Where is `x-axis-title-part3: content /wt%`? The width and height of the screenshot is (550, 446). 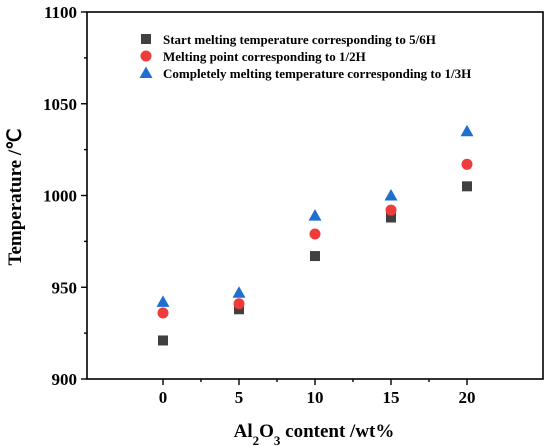 x-axis-title-part3: content /wt% is located at coordinates (337, 431).